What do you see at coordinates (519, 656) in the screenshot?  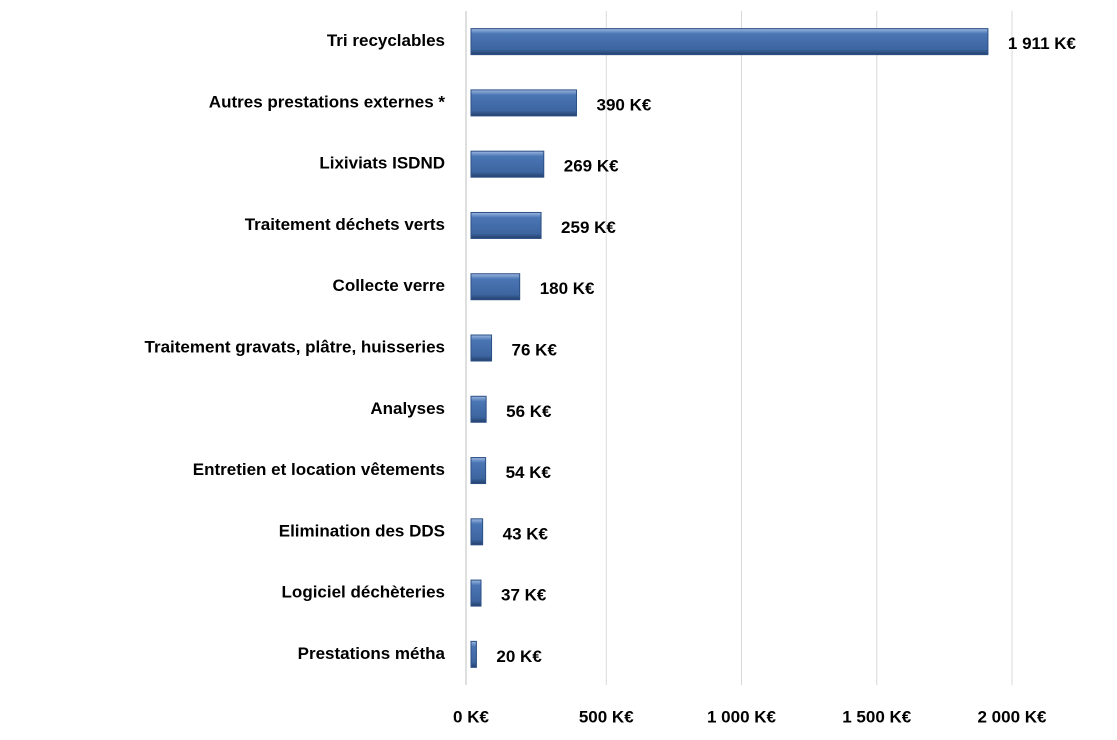 I see `value-label: 20 K€` at bounding box center [519, 656].